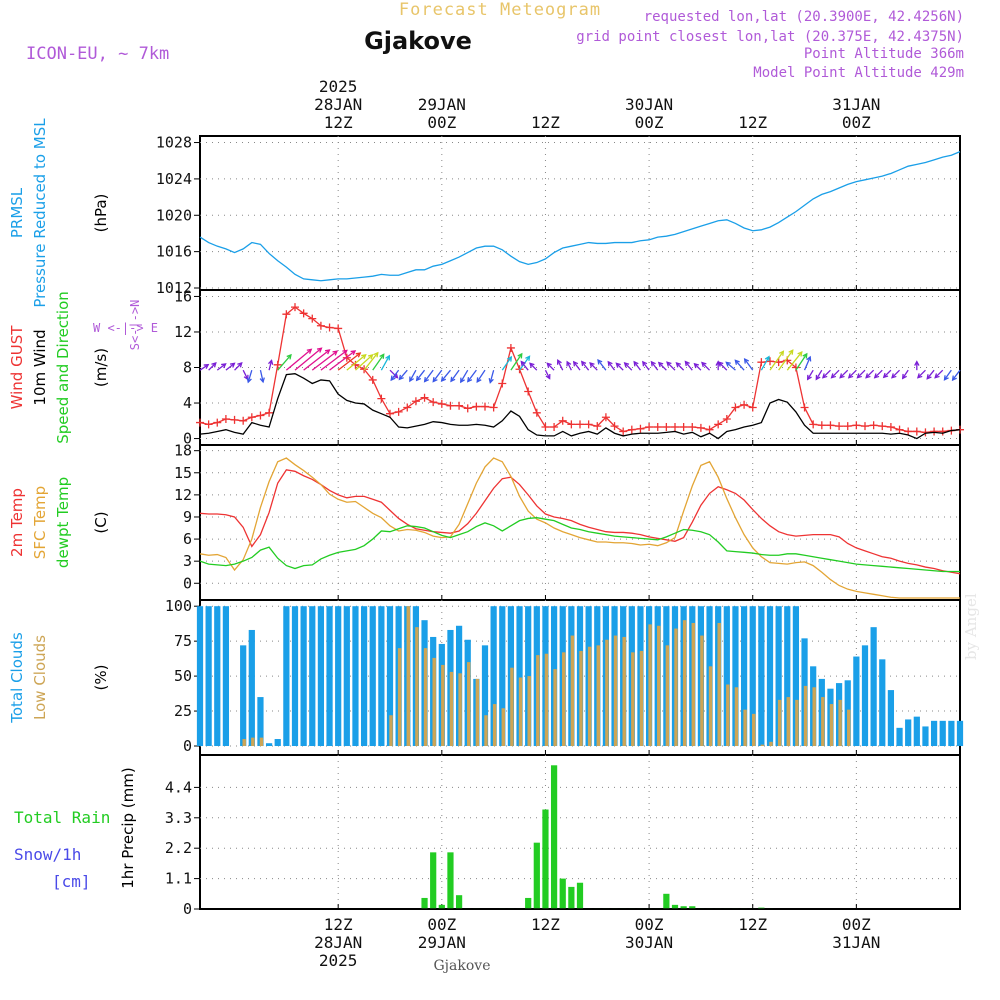  I want to click on top-tick-label: 12Z, so click(752, 122).